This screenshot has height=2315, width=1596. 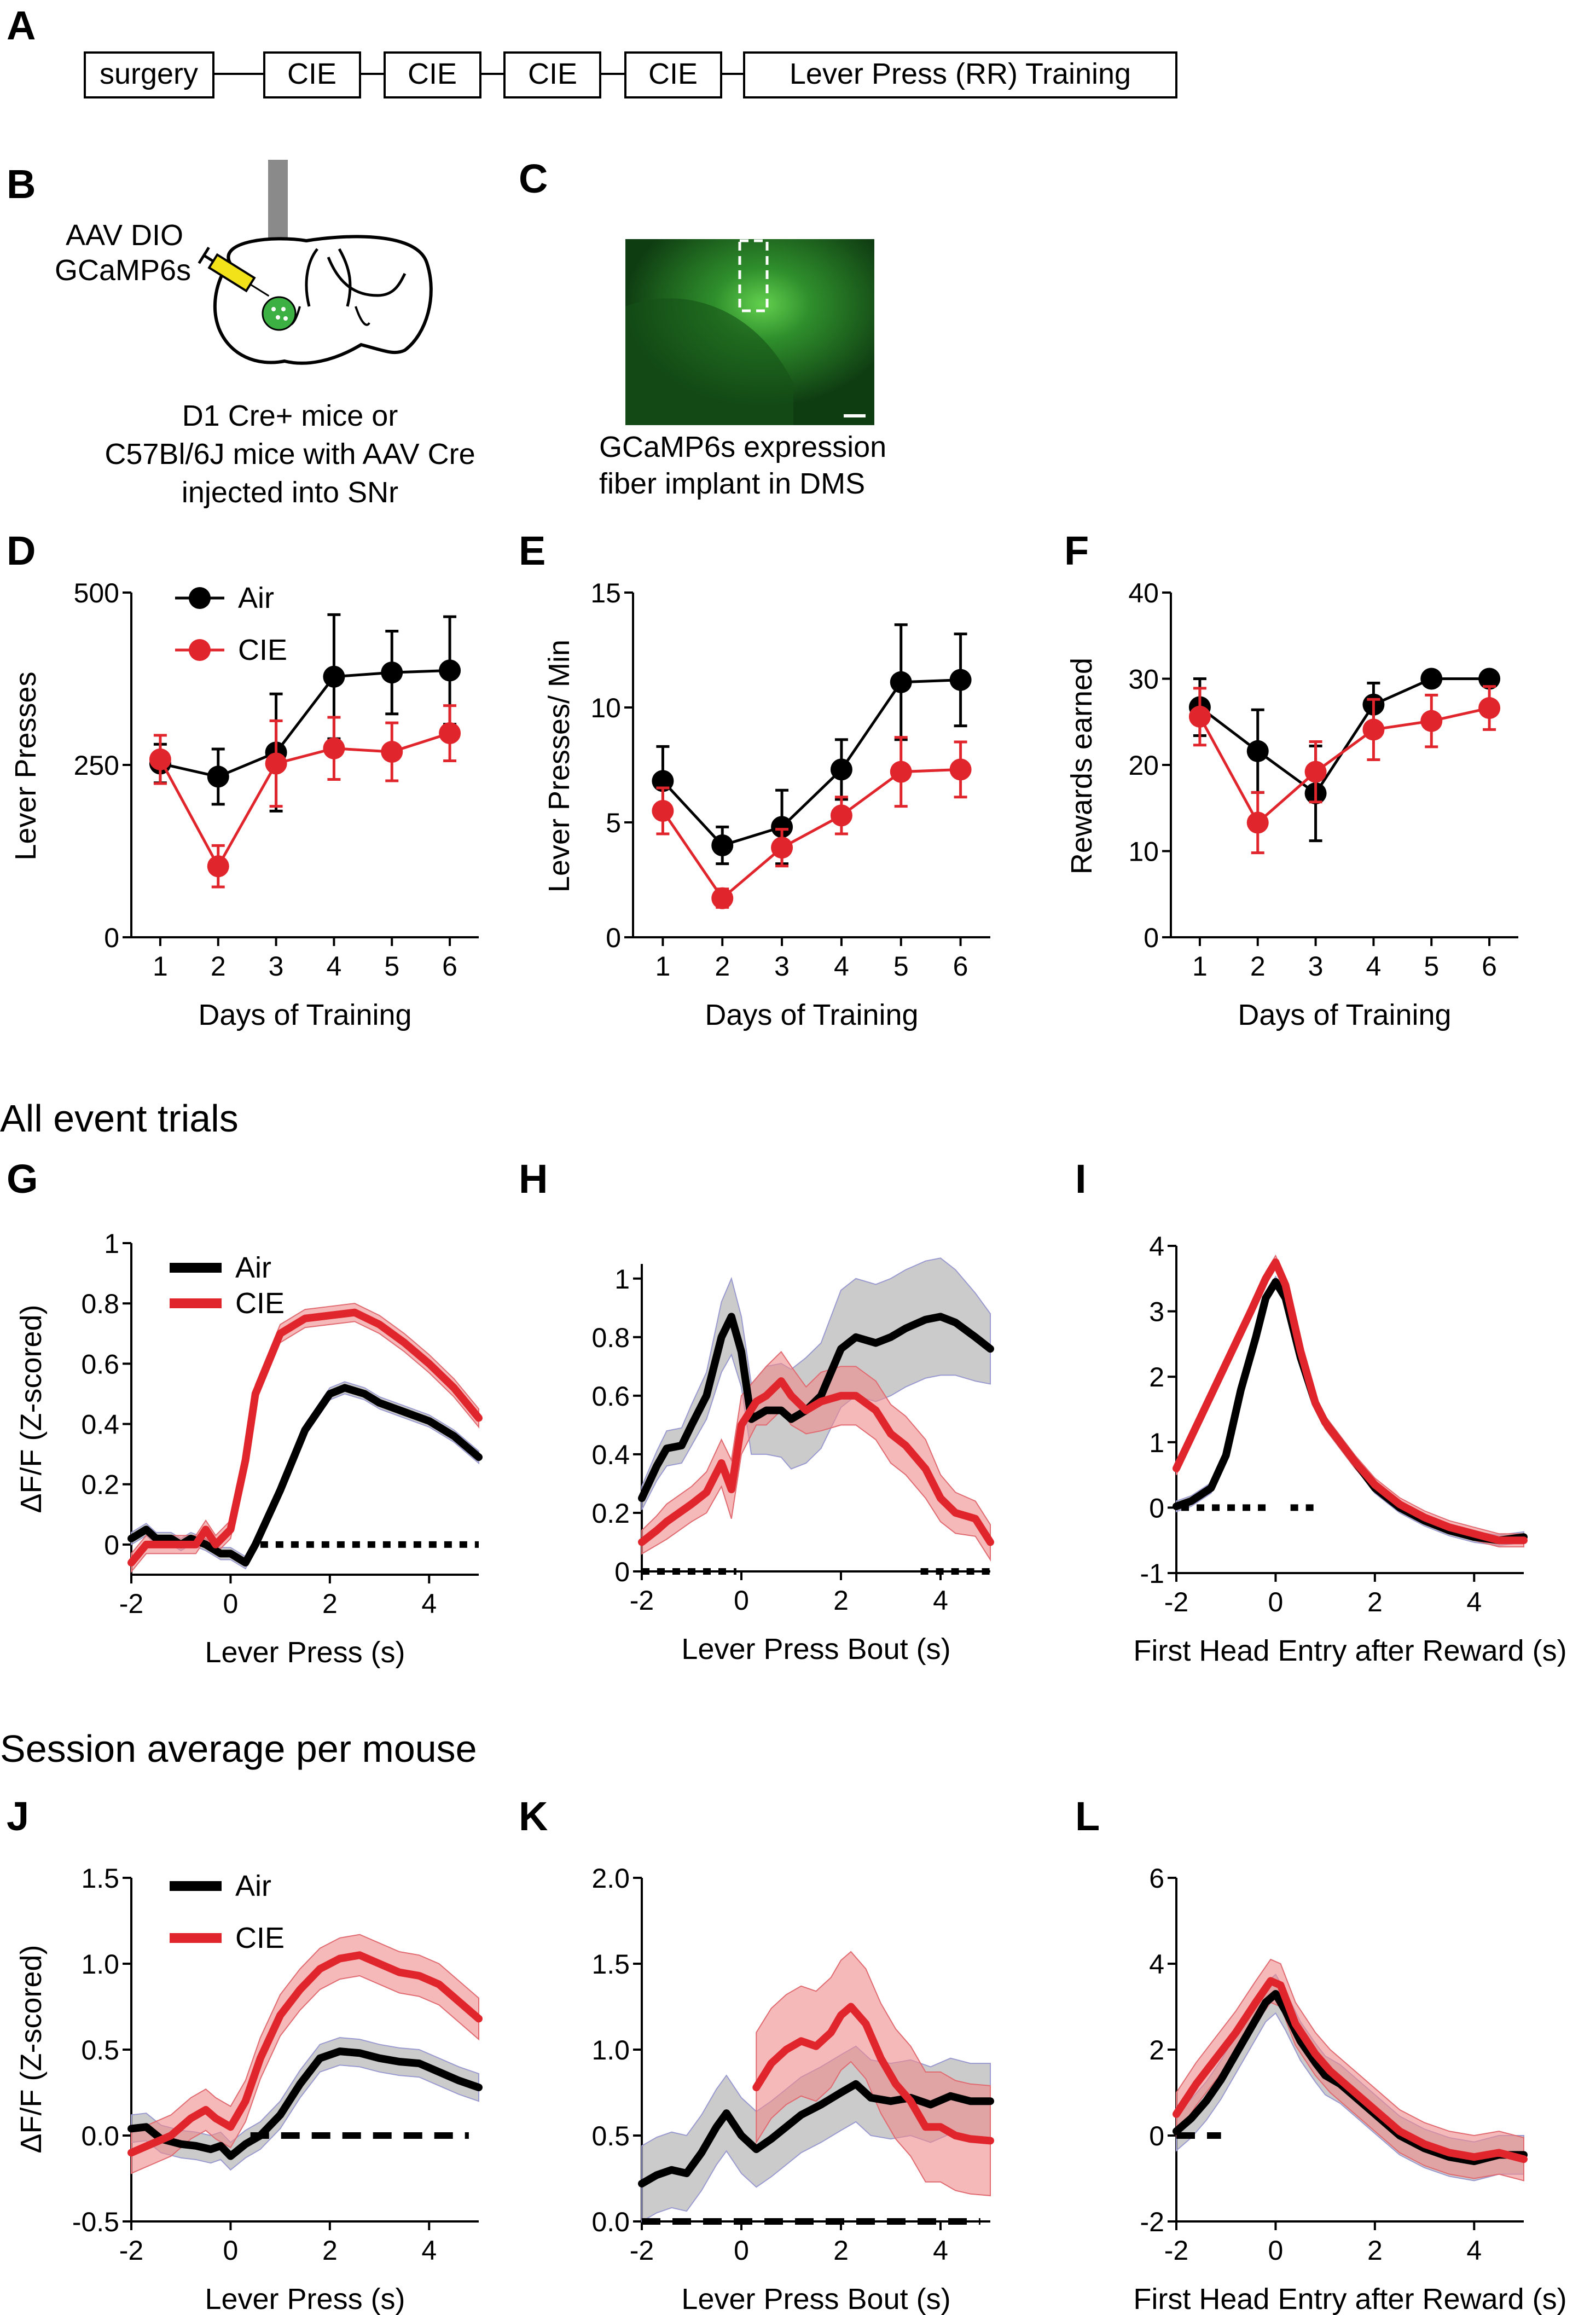 What do you see at coordinates (613, 823) in the screenshot?
I see `y-tick-label: 5` at bounding box center [613, 823].